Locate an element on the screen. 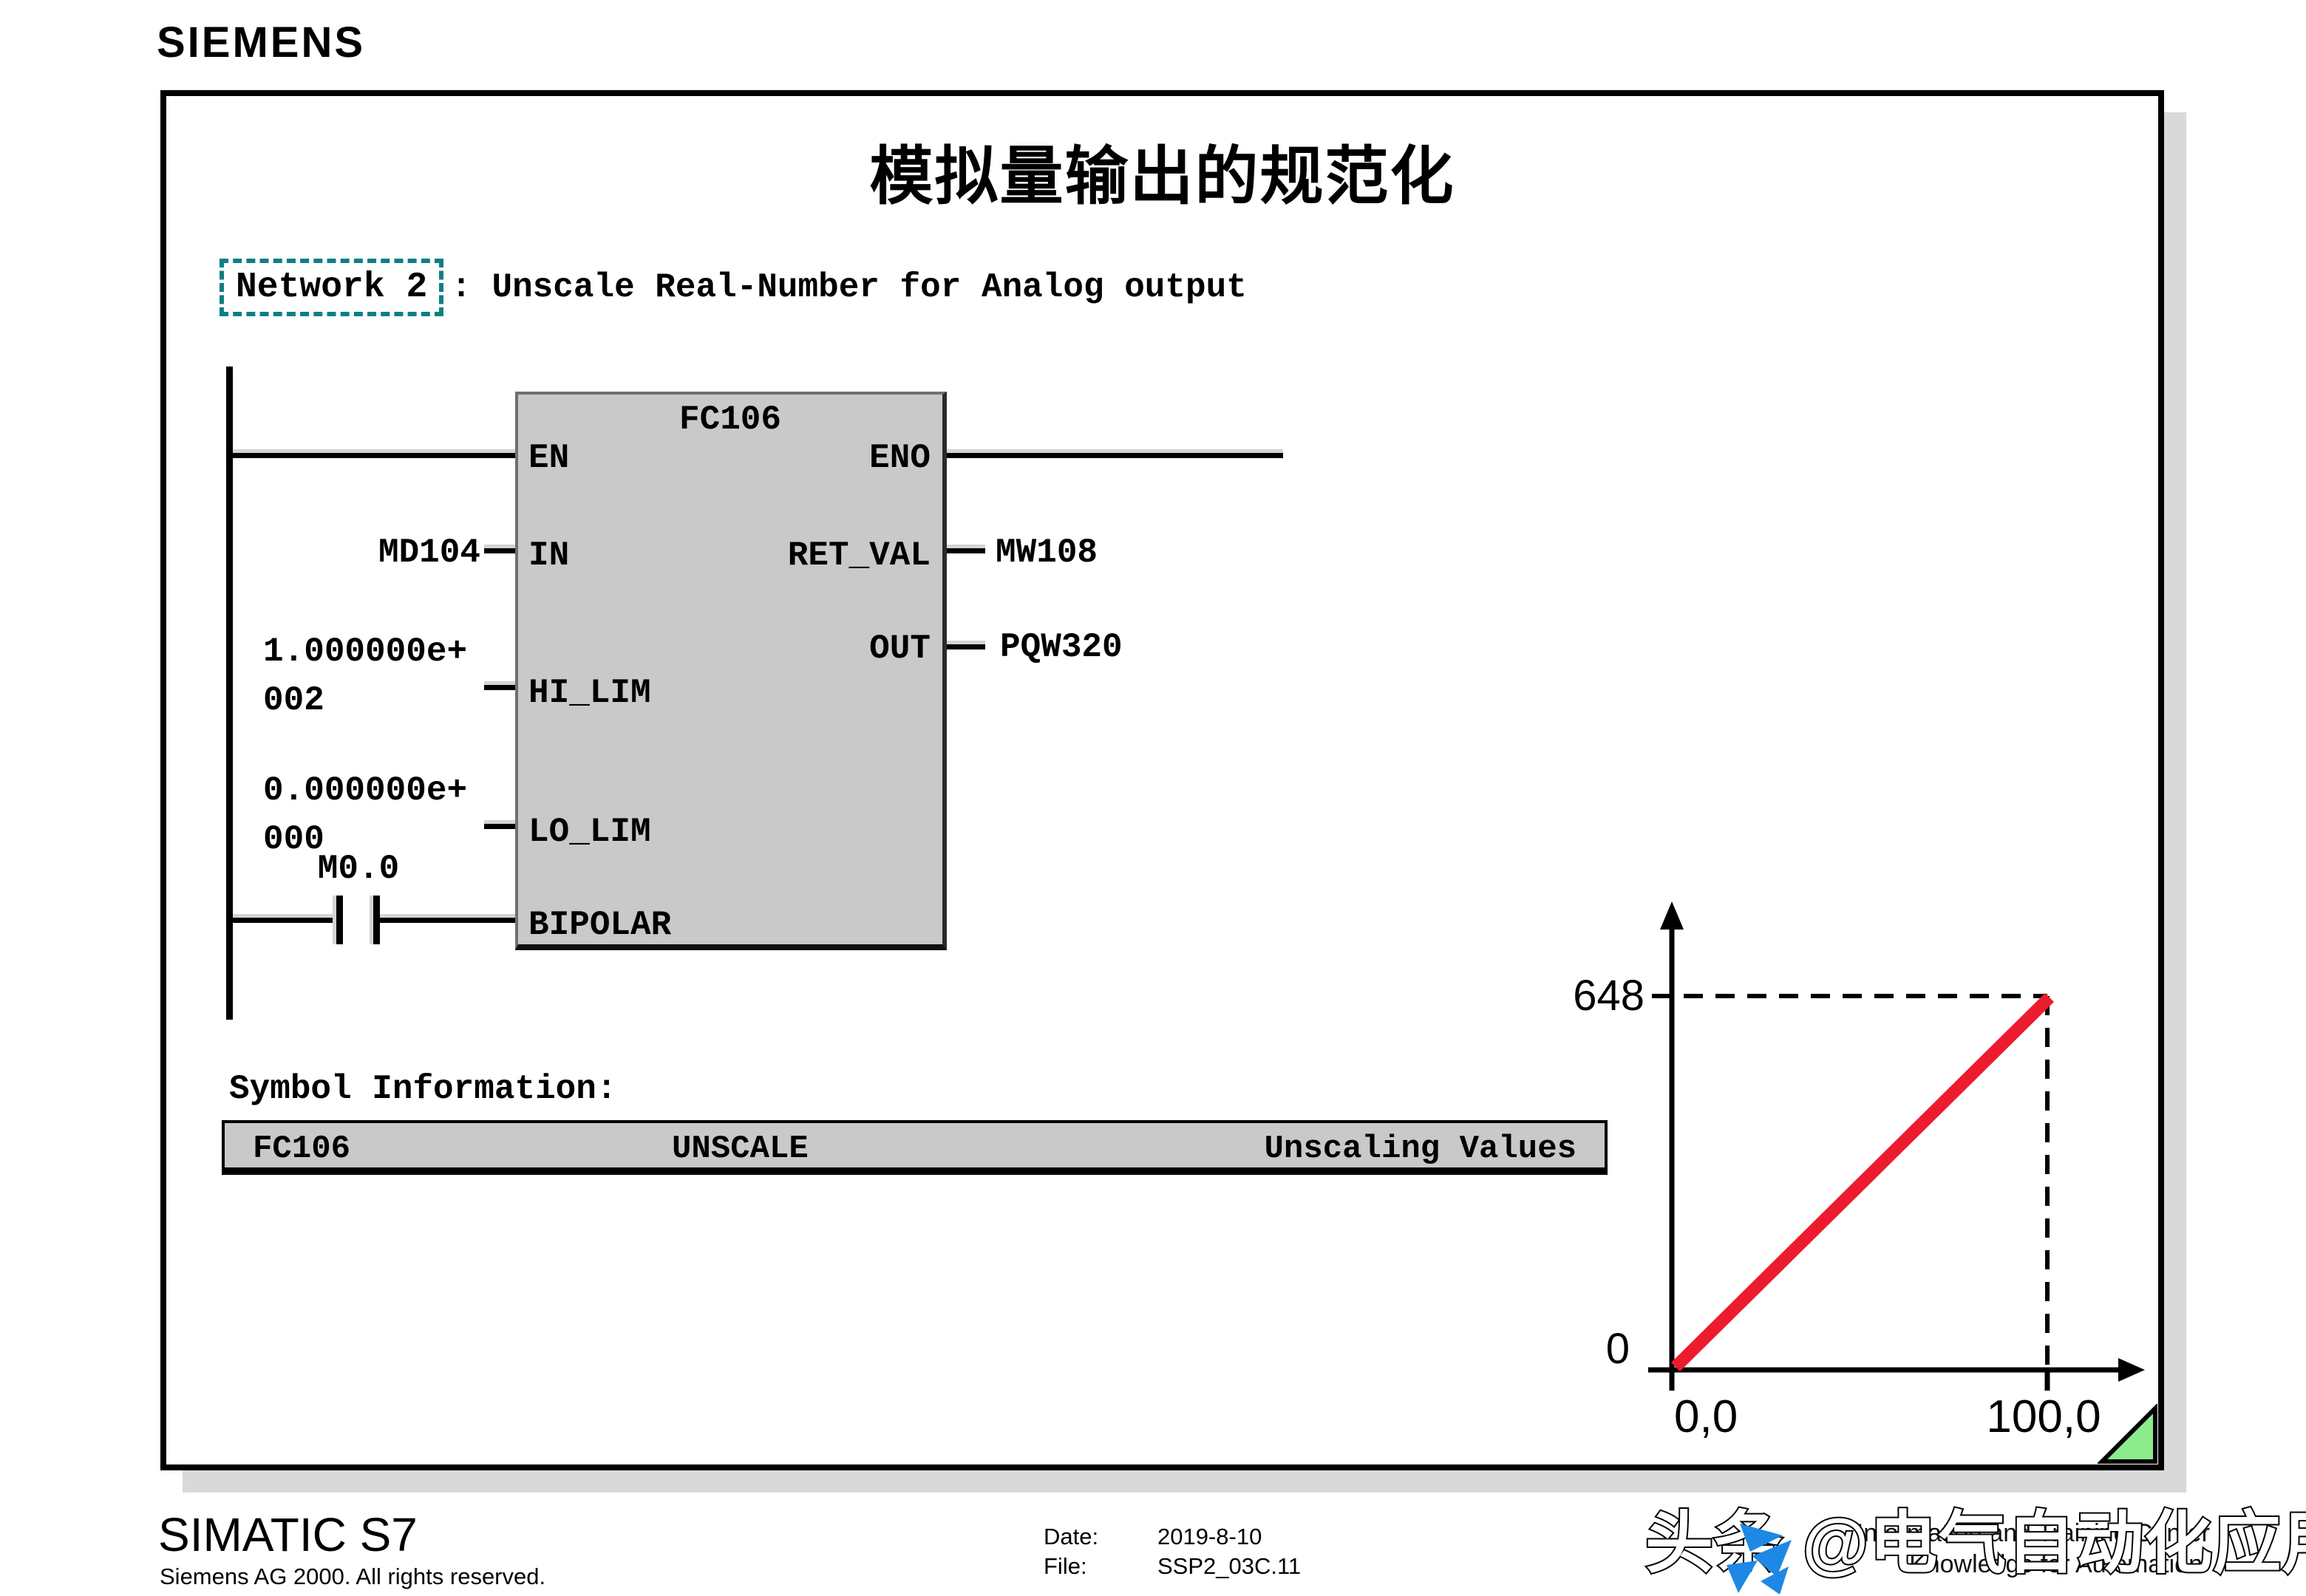  wire-out is located at coordinates (966, 646).